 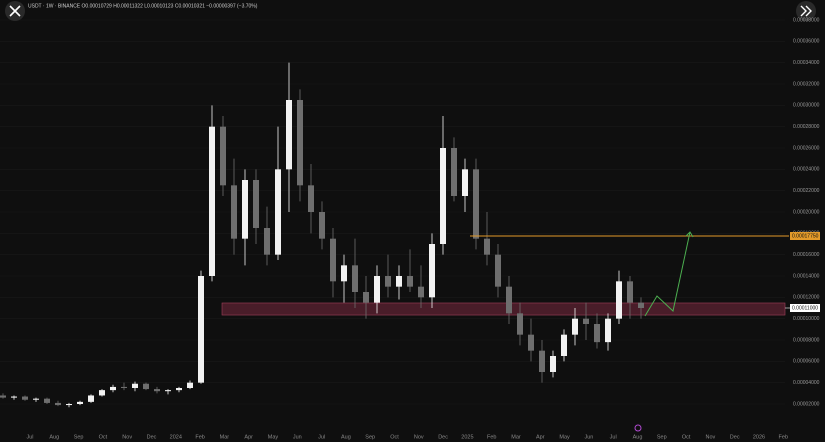 What do you see at coordinates (806, 340) in the screenshot?
I see `y-tick-label: 0.00008000` at bounding box center [806, 340].